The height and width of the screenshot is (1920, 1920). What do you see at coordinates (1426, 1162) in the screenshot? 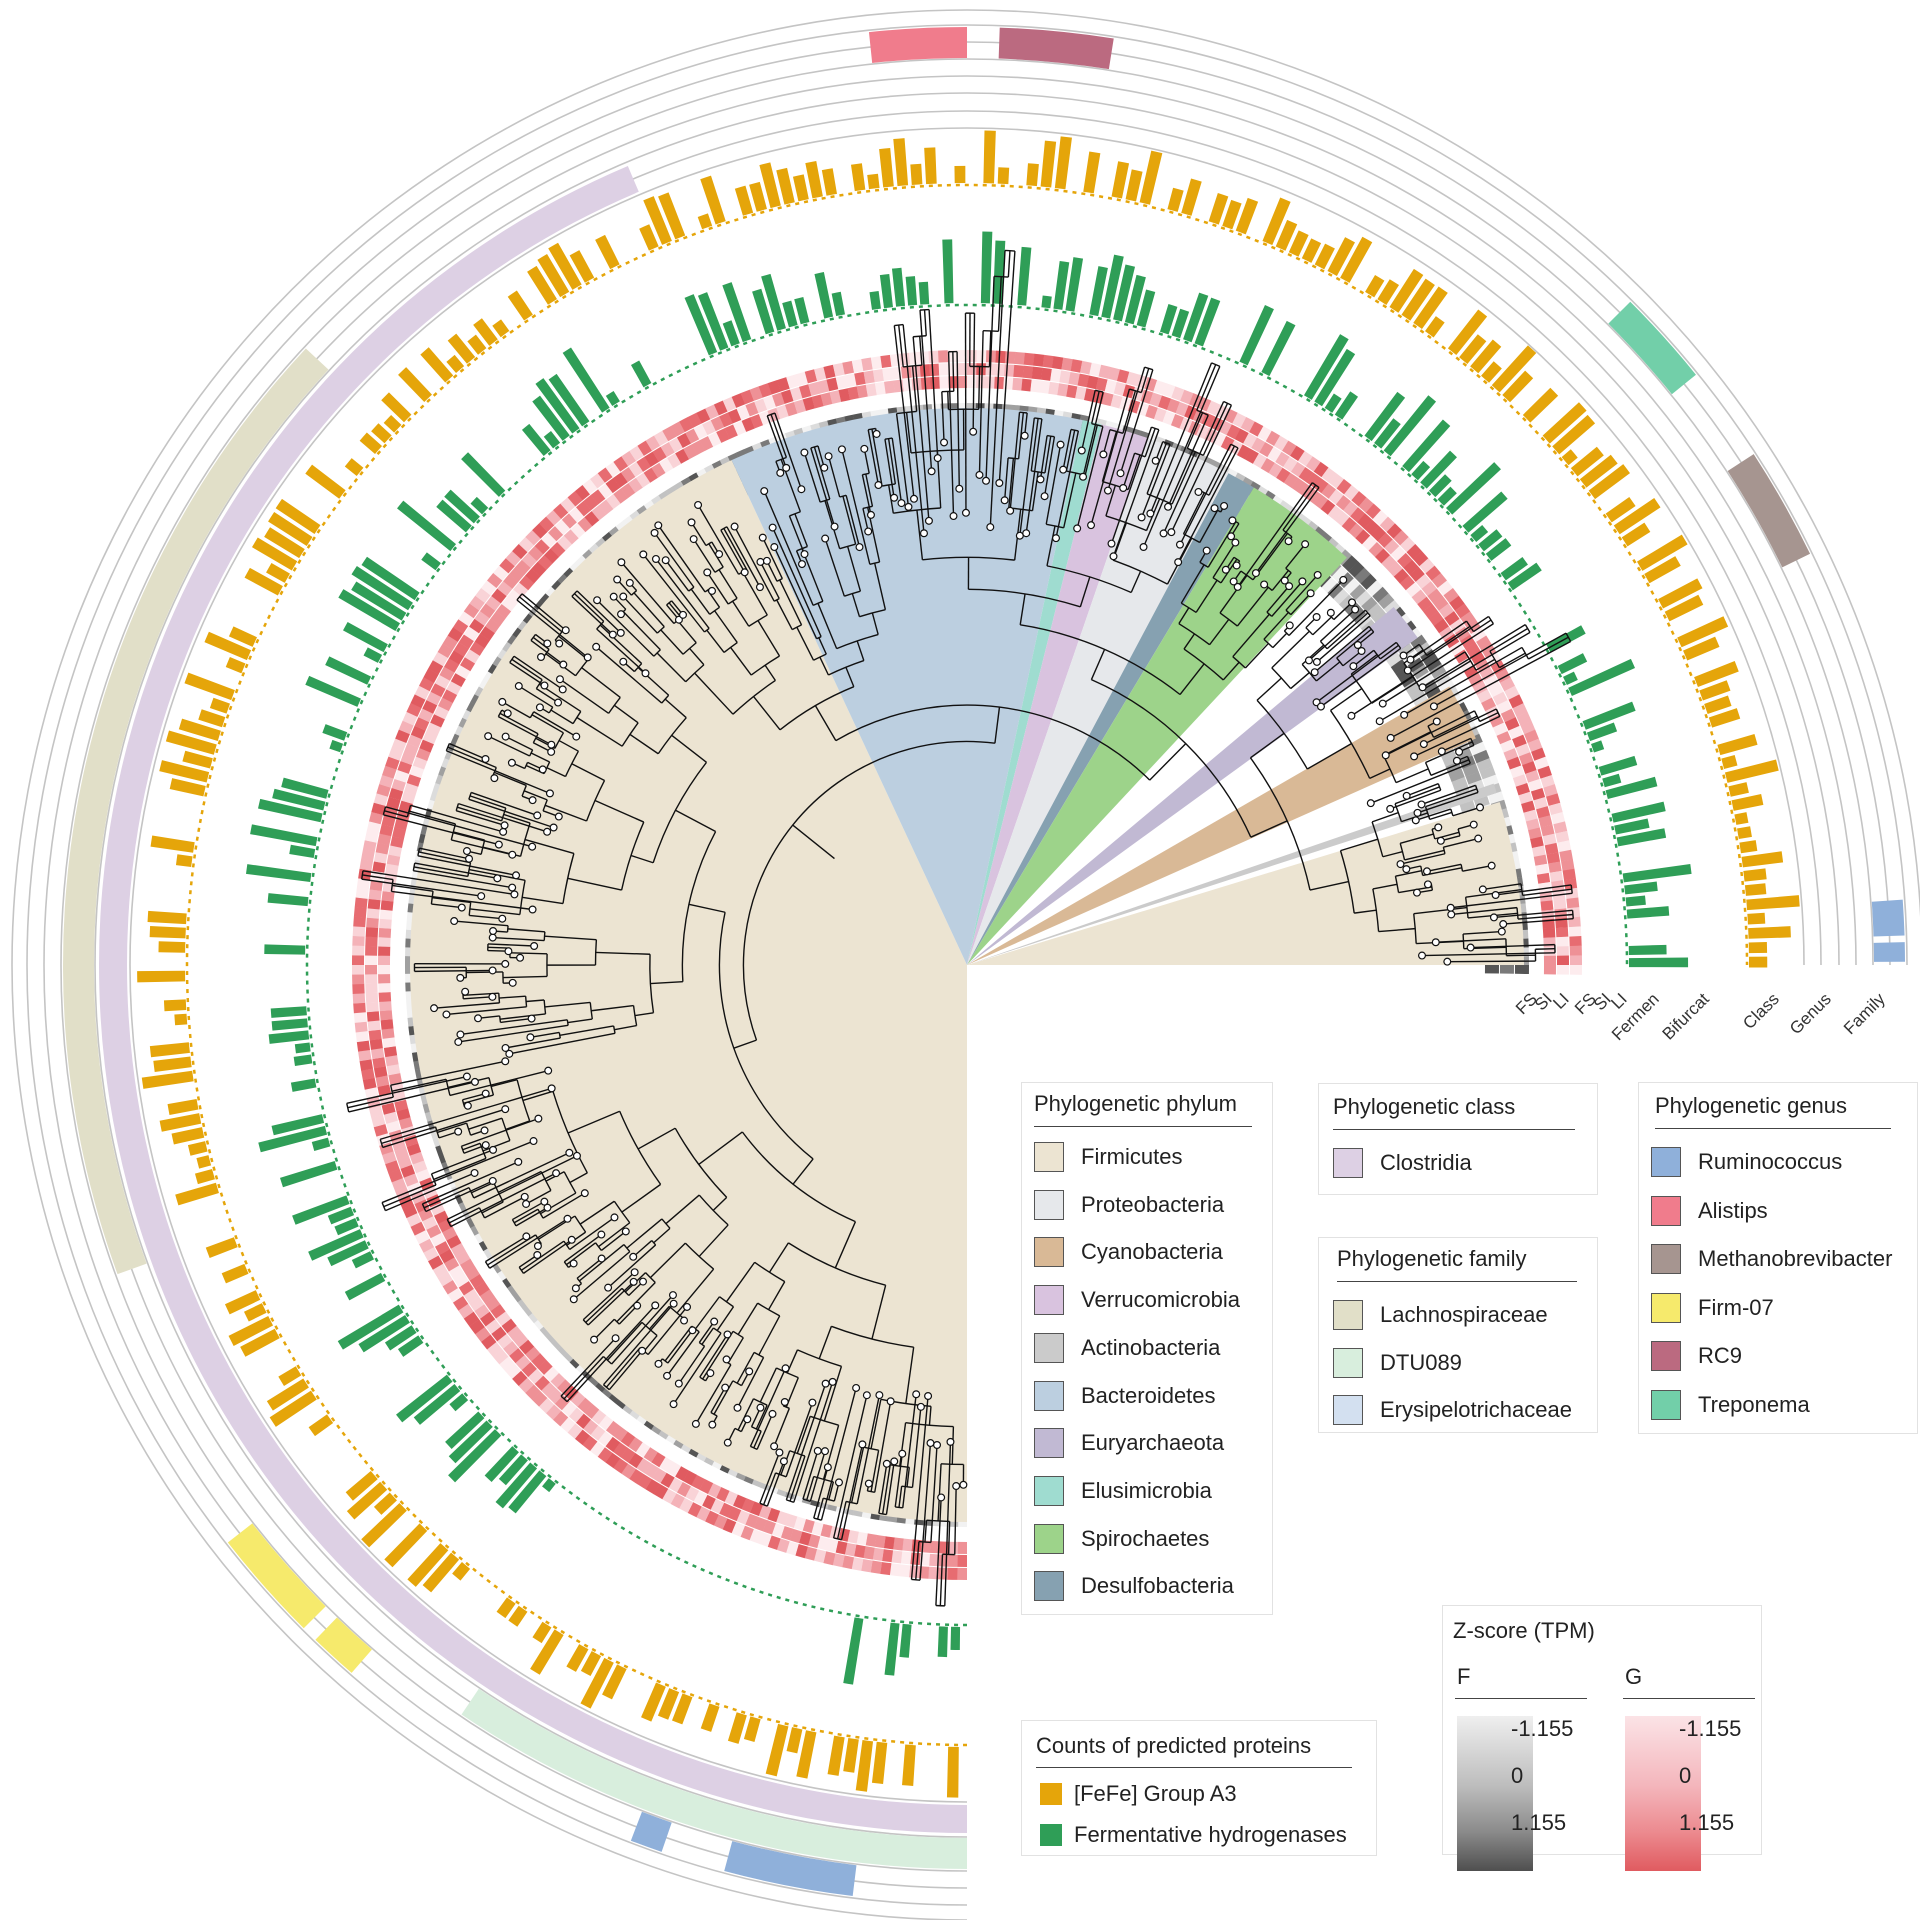
I see `legend-label: Clostridia` at bounding box center [1426, 1162].